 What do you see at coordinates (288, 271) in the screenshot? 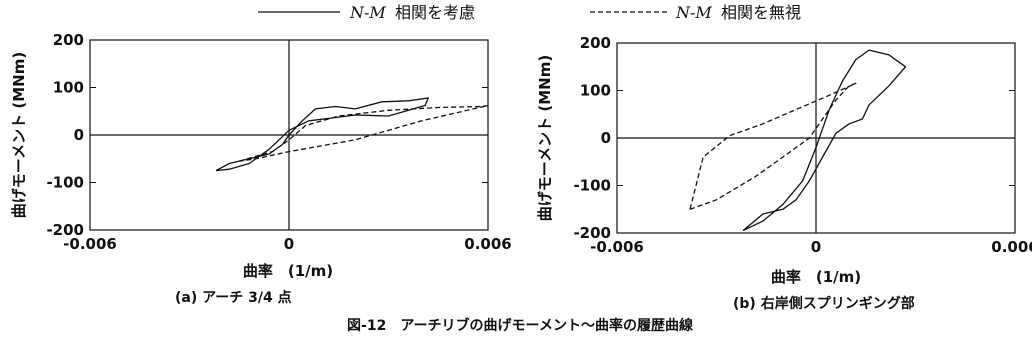
I see `chart-a-xlabel: 曲率 (1/m)` at bounding box center [288, 271].